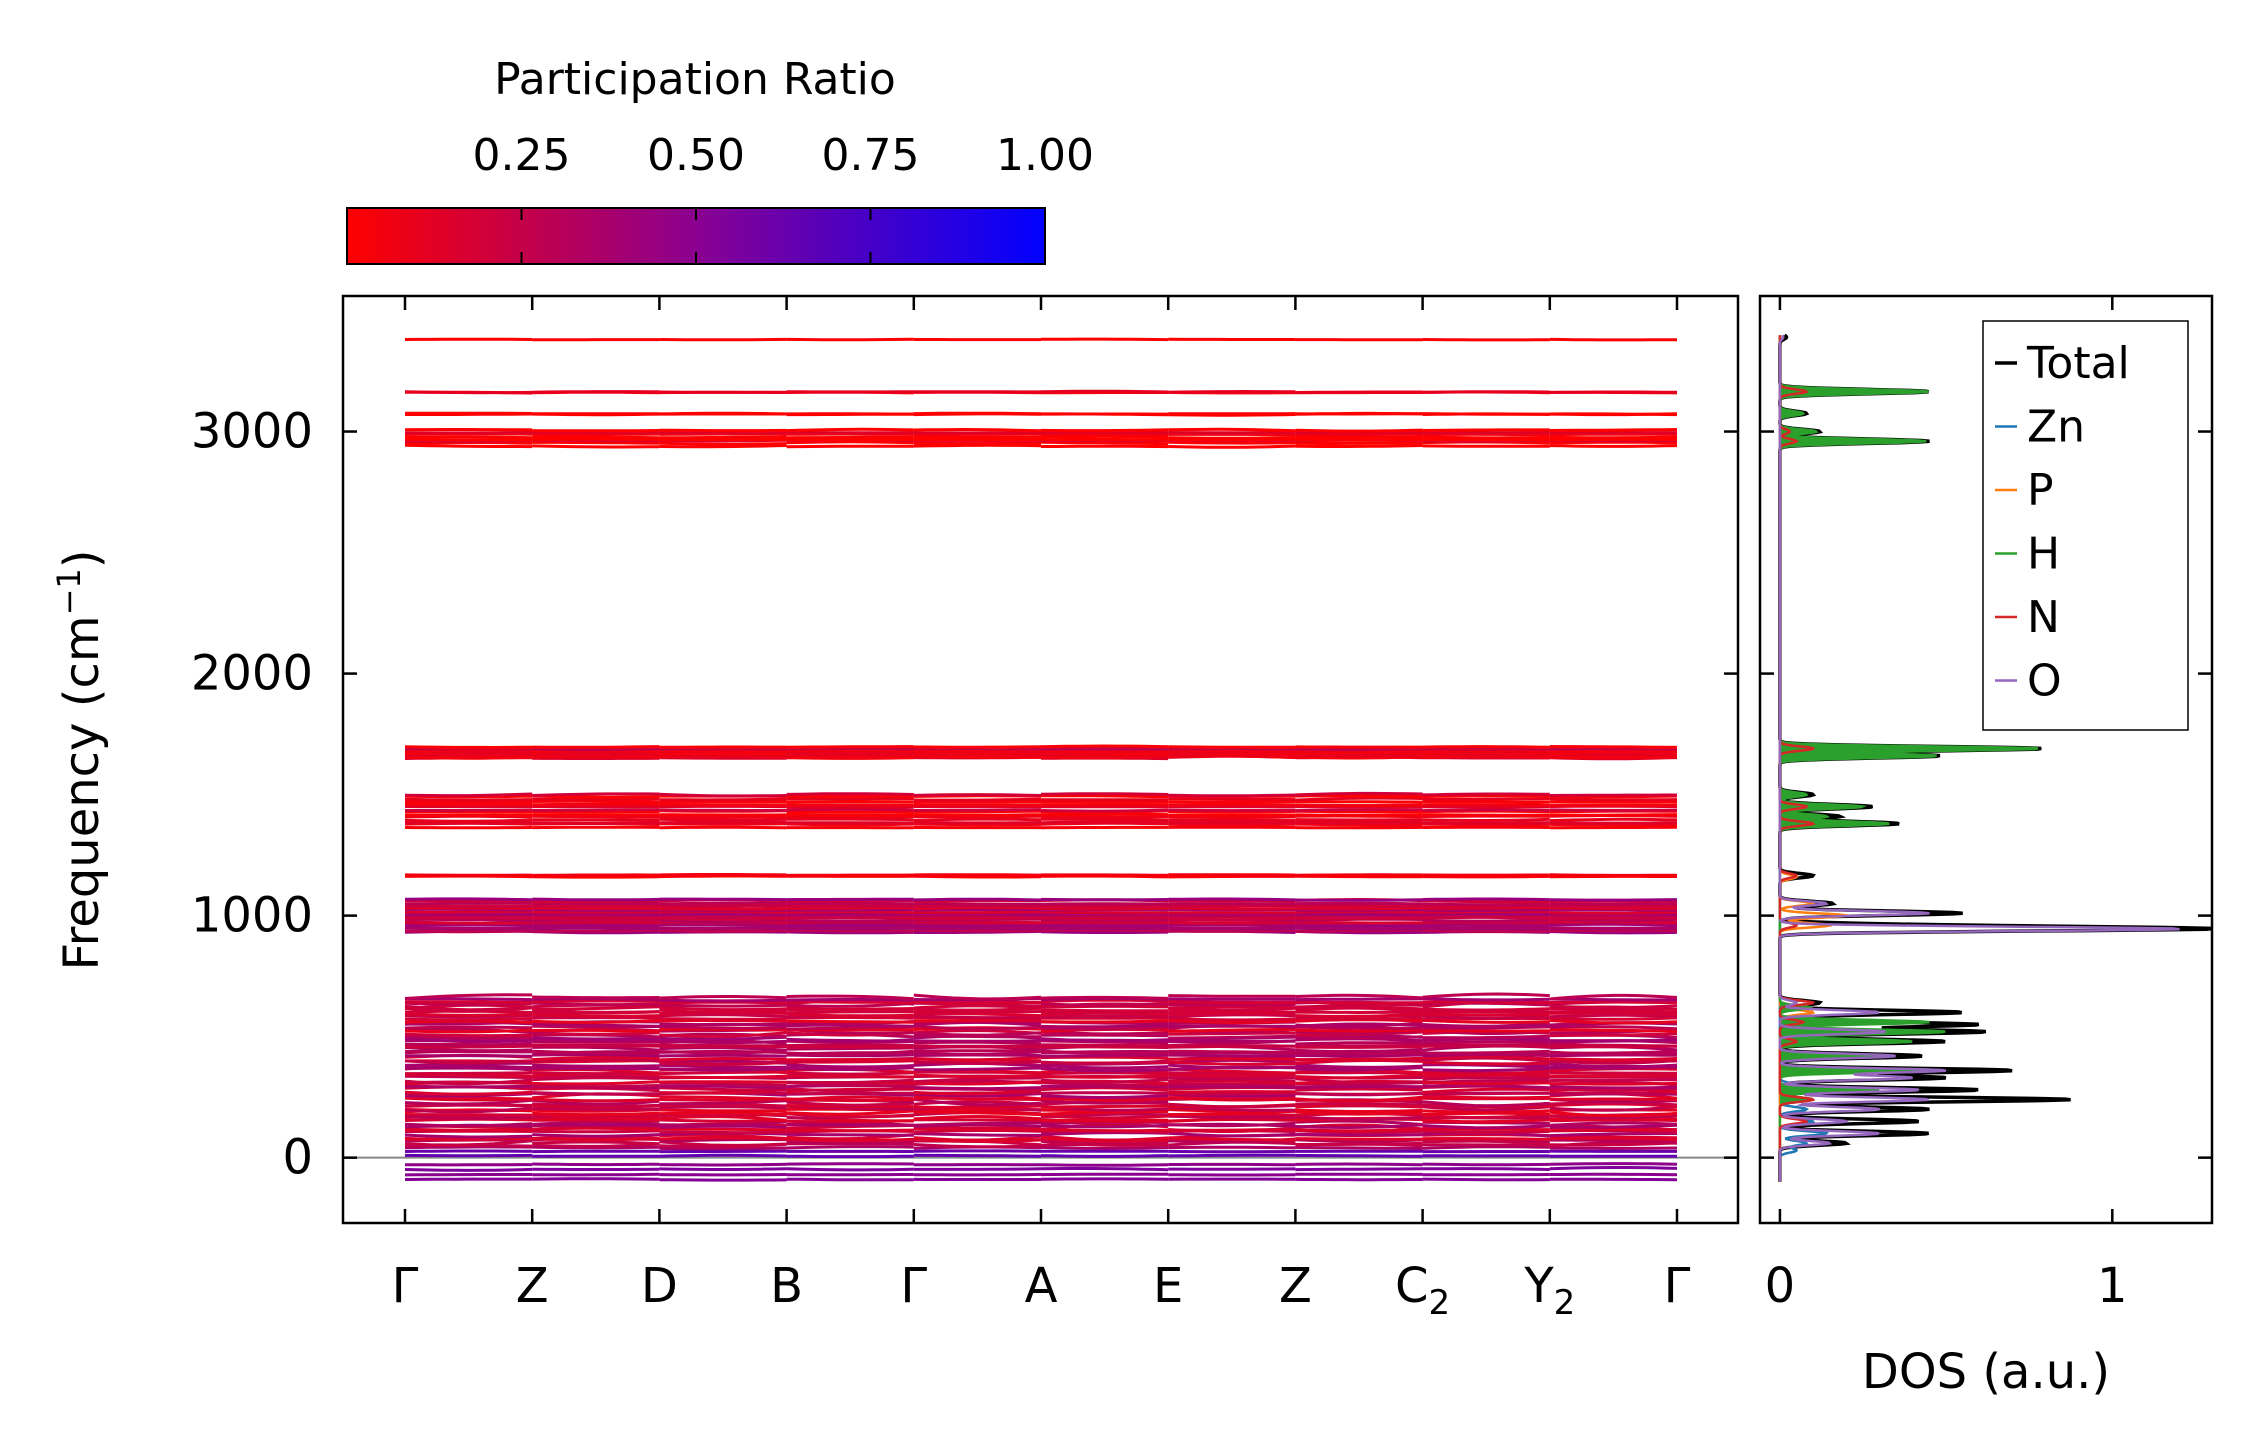 Image resolution: width=2259 pixels, height=1455 pixels. What do you see at coordinates (1295, 1286) in the screenshot?
I see `k-point-label-main: Z` at bounding box center [1295, 1286].